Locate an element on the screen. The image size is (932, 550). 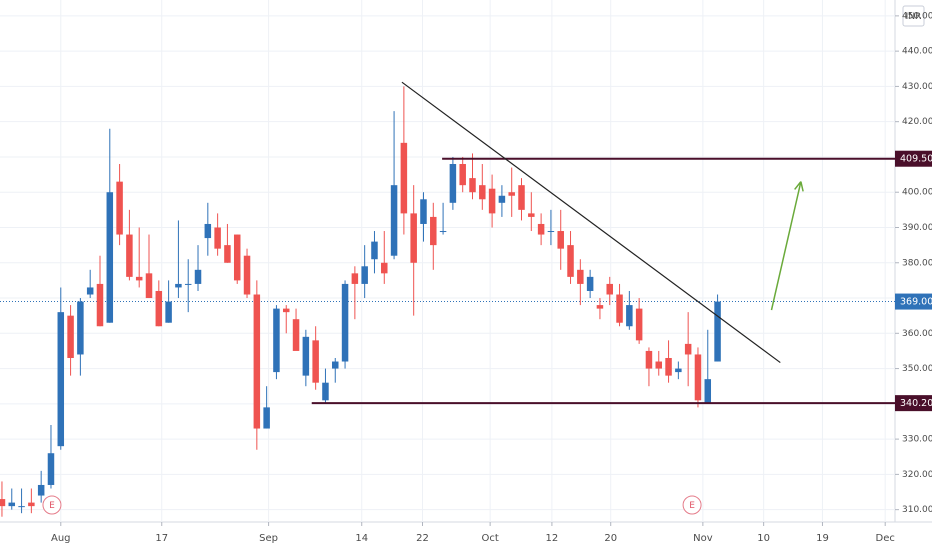
last-price-tag is located at coordinates (913, 301).